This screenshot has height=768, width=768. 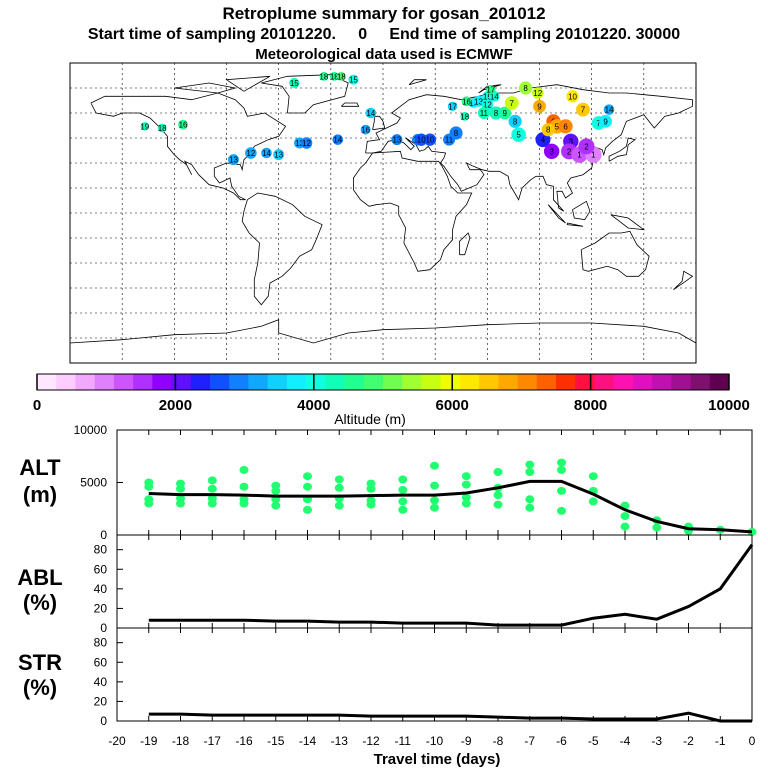 What do you see at coordinates (590, 405) in the screenshot?
I see `colorbar-tick-label: 8000` at bounding box center [590, 405].